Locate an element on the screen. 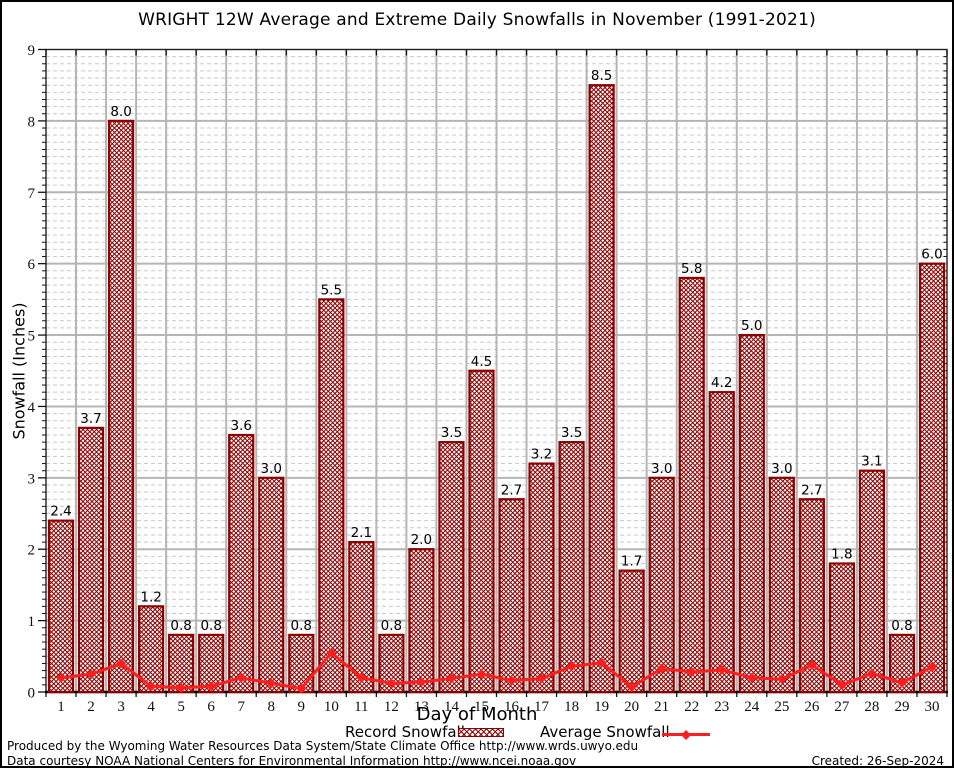  bar-value-label: 3.2 is located at coordinates (541, 455).